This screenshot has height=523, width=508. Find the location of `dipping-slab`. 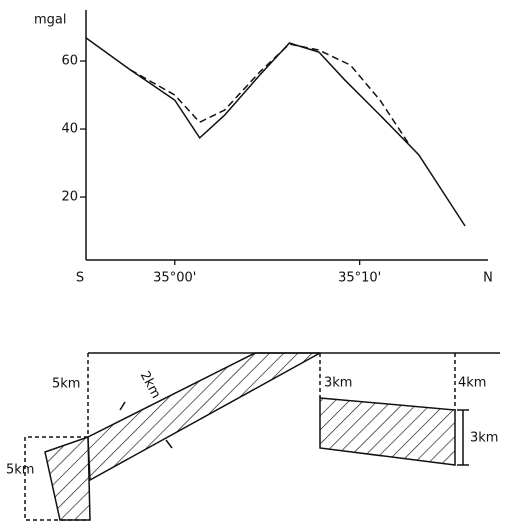

dipping-slab is located at coordinates (204, 417).